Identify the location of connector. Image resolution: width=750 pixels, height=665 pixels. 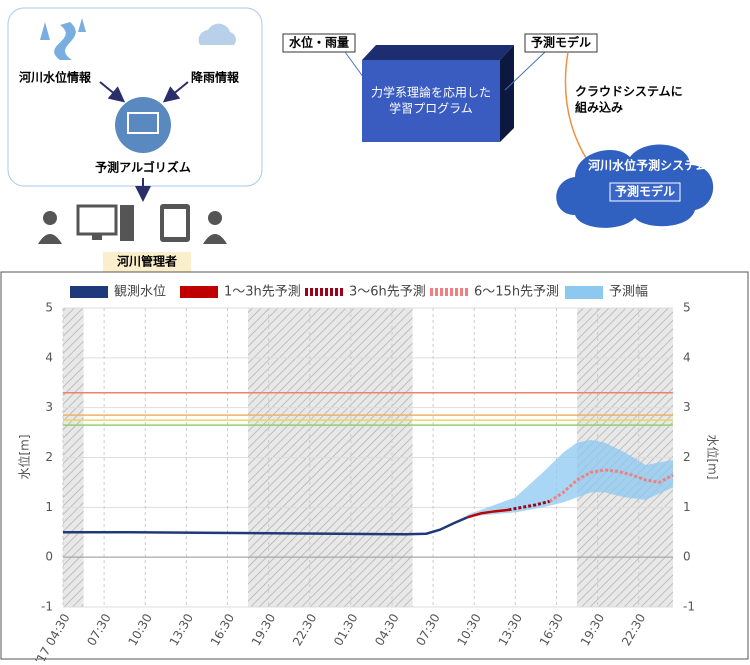
(525, 71).